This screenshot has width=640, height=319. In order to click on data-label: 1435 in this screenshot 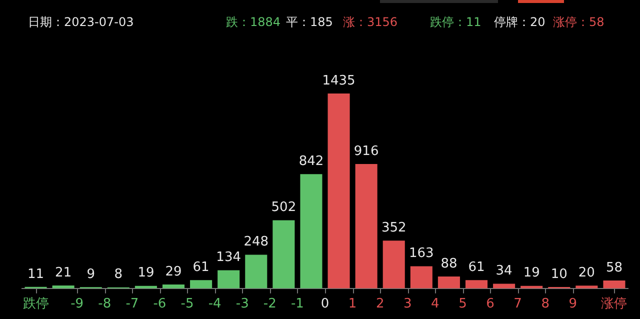, I will do `click(339, 80)`.